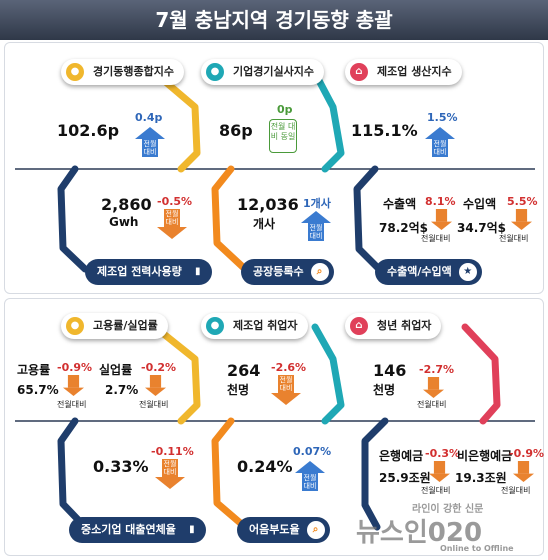 The width and height of the screenshot is (548, 560). I want to click on bsi-value: 86p, so click(236, 130).